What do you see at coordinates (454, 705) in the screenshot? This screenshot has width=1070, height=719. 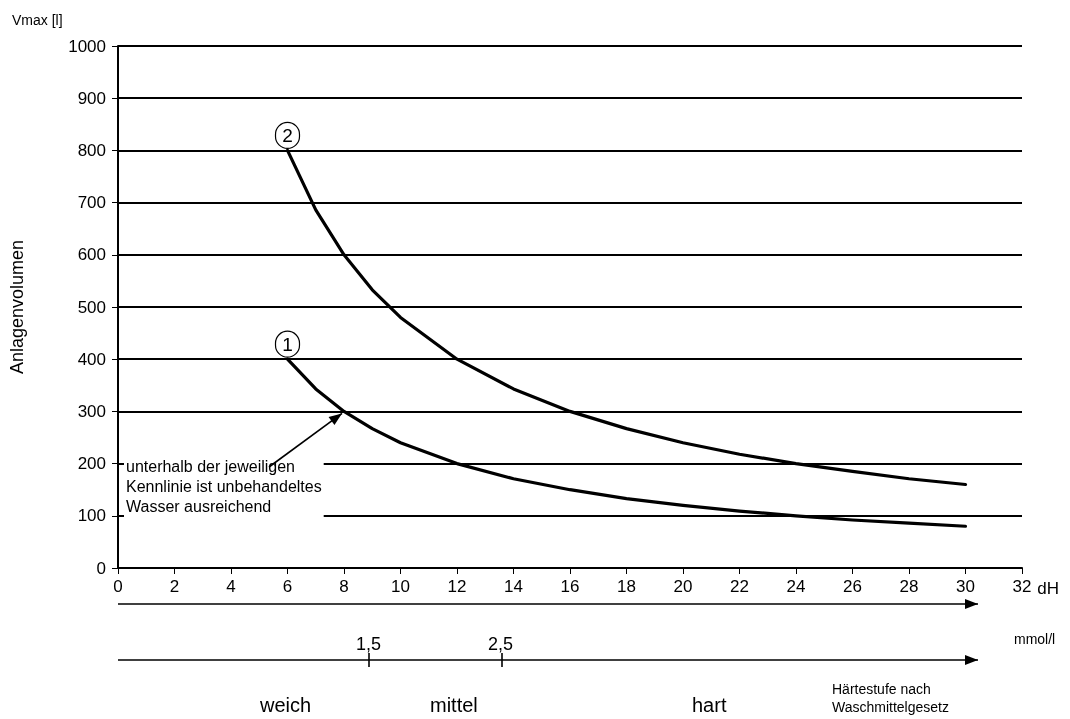 I see `text: mittel` at bounding box center [454, 705].